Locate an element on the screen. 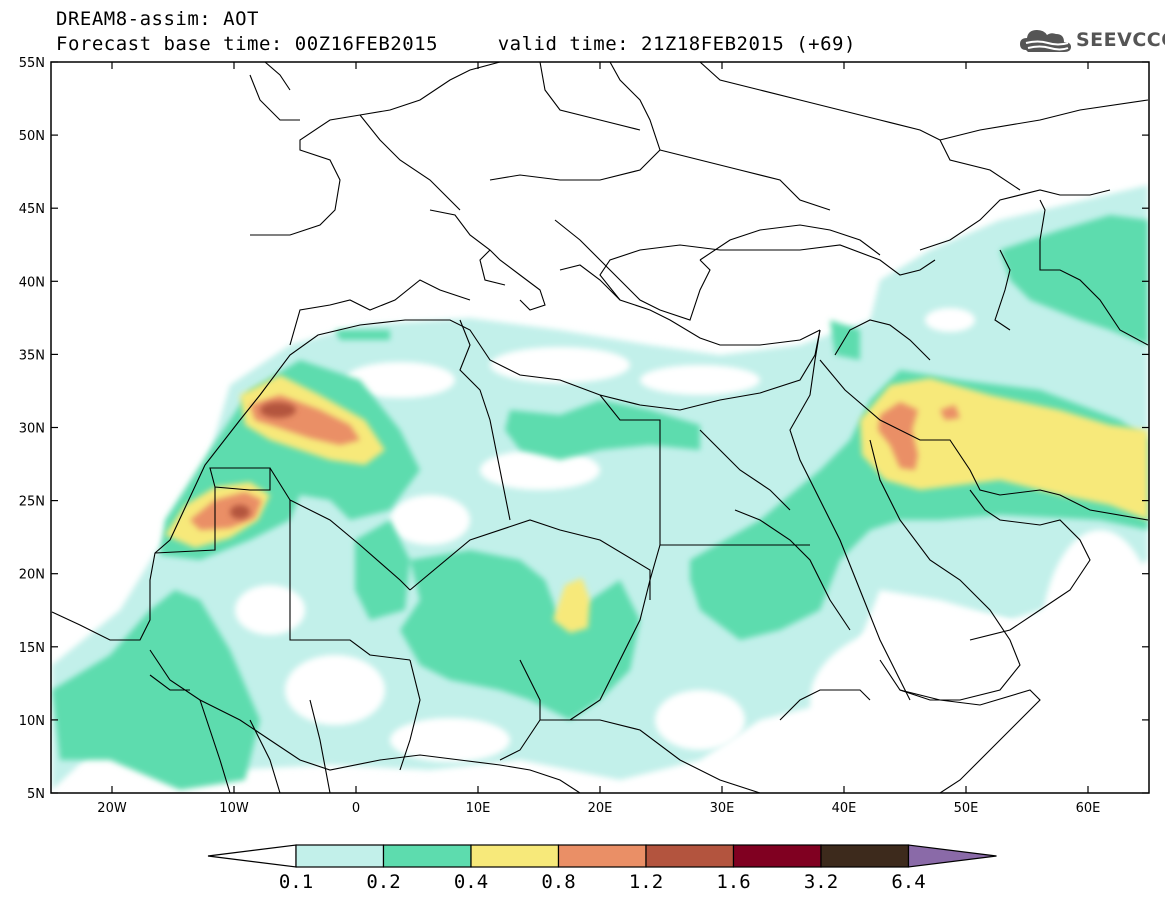  colorbar-label: 0.1 is located at coordinates (296, 882).